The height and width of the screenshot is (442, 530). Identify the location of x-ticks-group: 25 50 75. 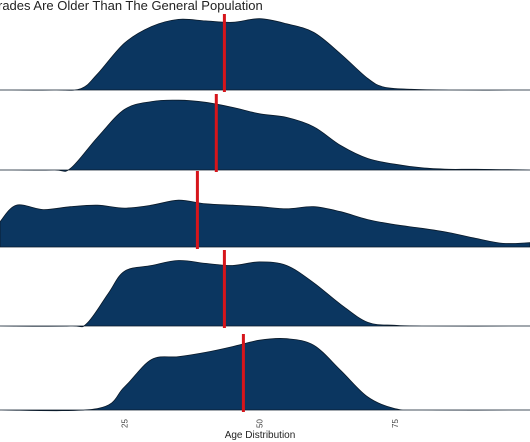
(259, 423).